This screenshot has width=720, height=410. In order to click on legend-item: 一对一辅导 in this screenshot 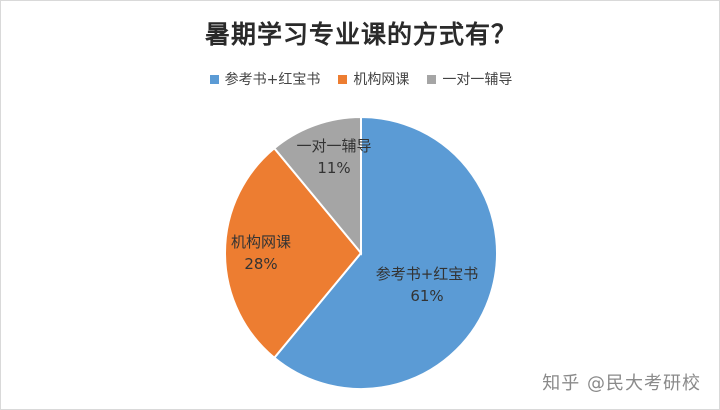, I will do `click(469, 79)`.